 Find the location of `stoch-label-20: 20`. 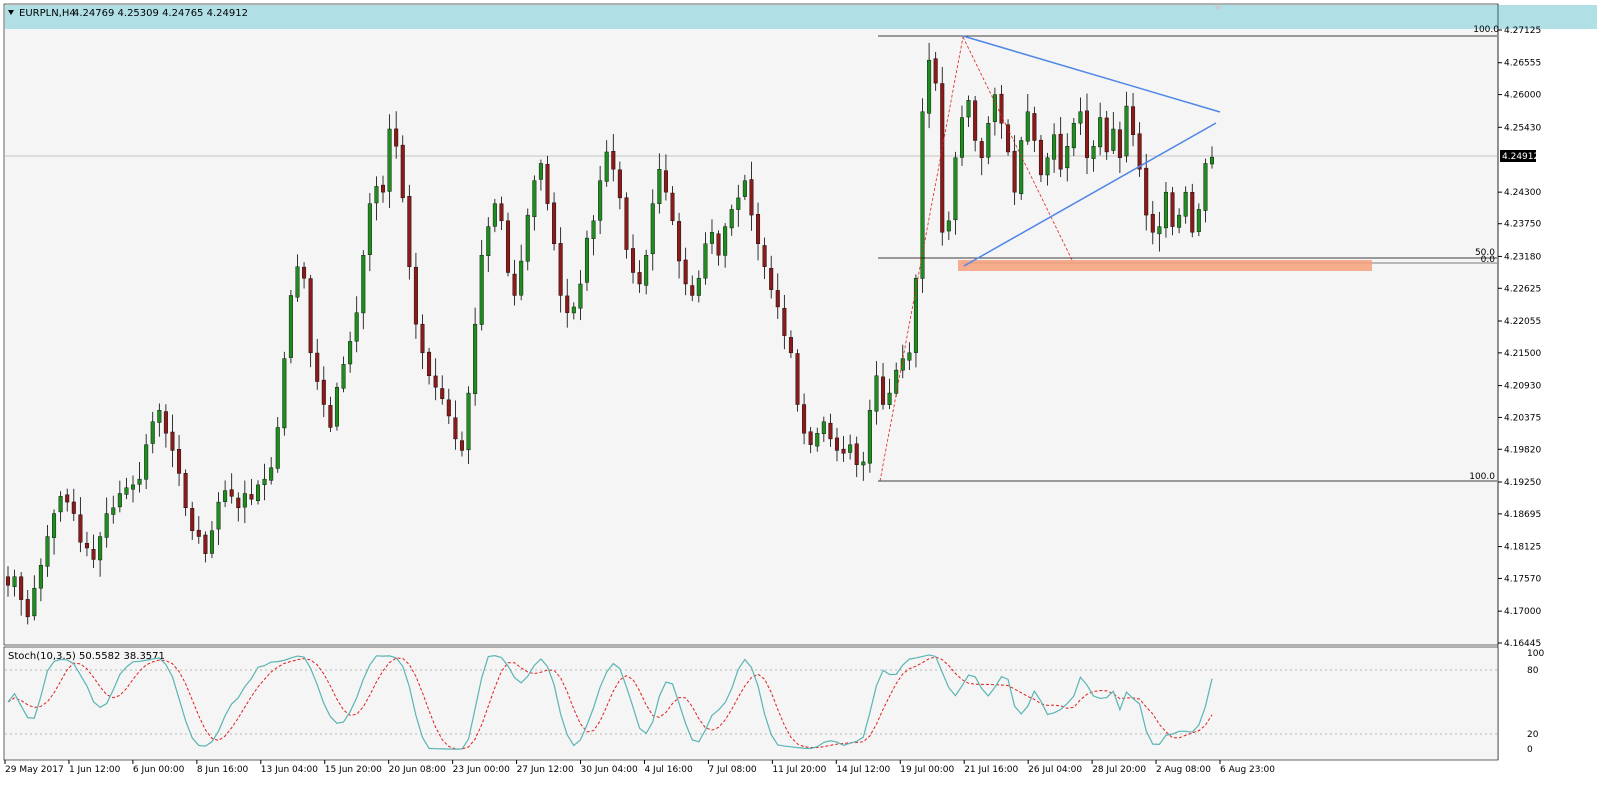

stoch-label-20: 20 is located at coordinates (1533, 735).